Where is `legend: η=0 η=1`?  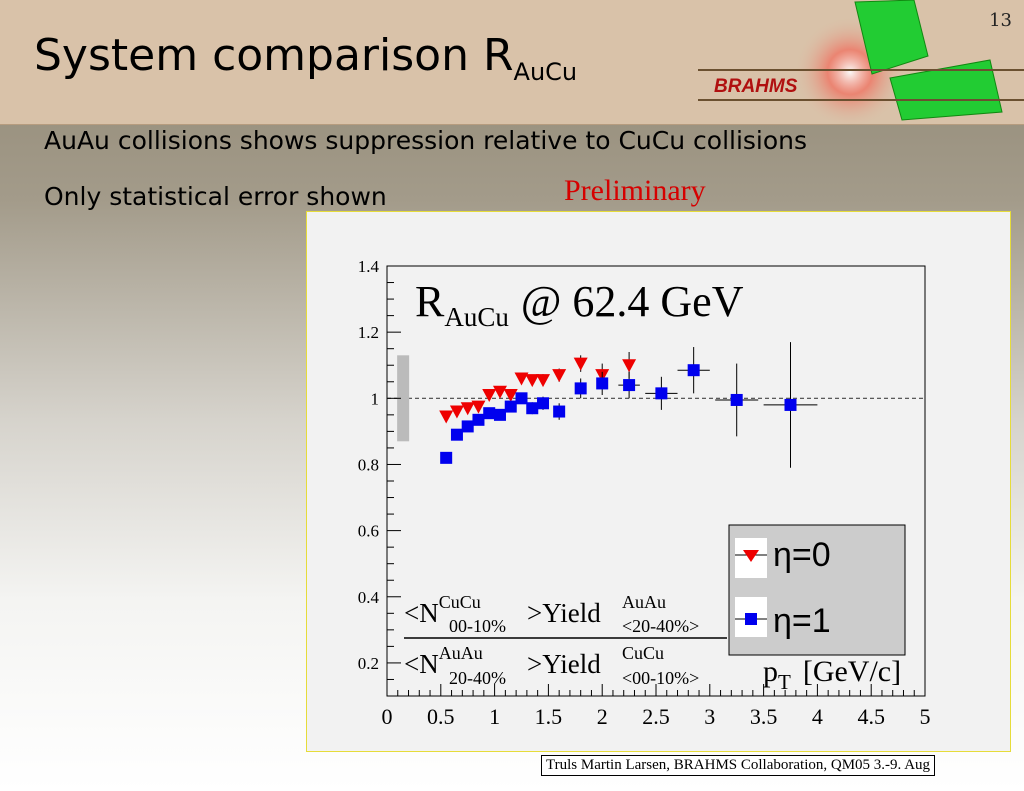 legend: η=0 η=1 is located at coordinates (817, 590).